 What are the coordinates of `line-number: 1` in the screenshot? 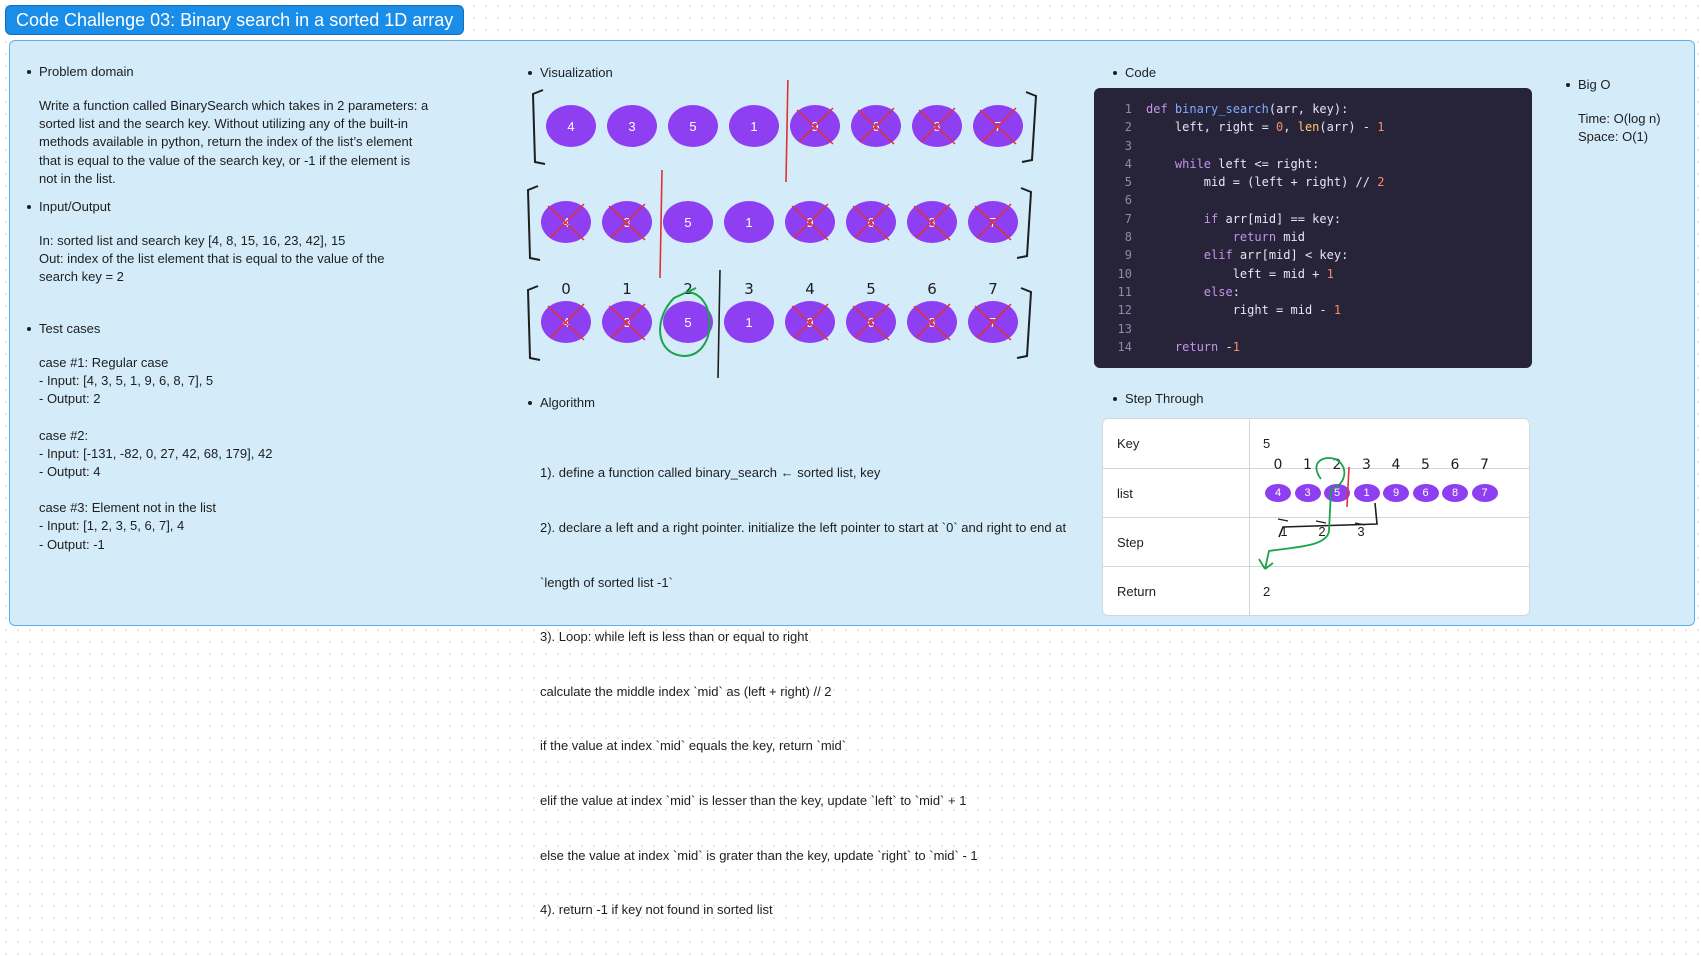 It's located at (1128, 109).